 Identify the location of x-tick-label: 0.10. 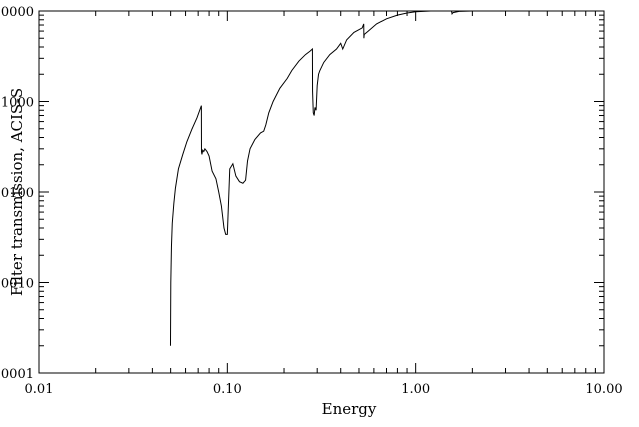
(227, 389).